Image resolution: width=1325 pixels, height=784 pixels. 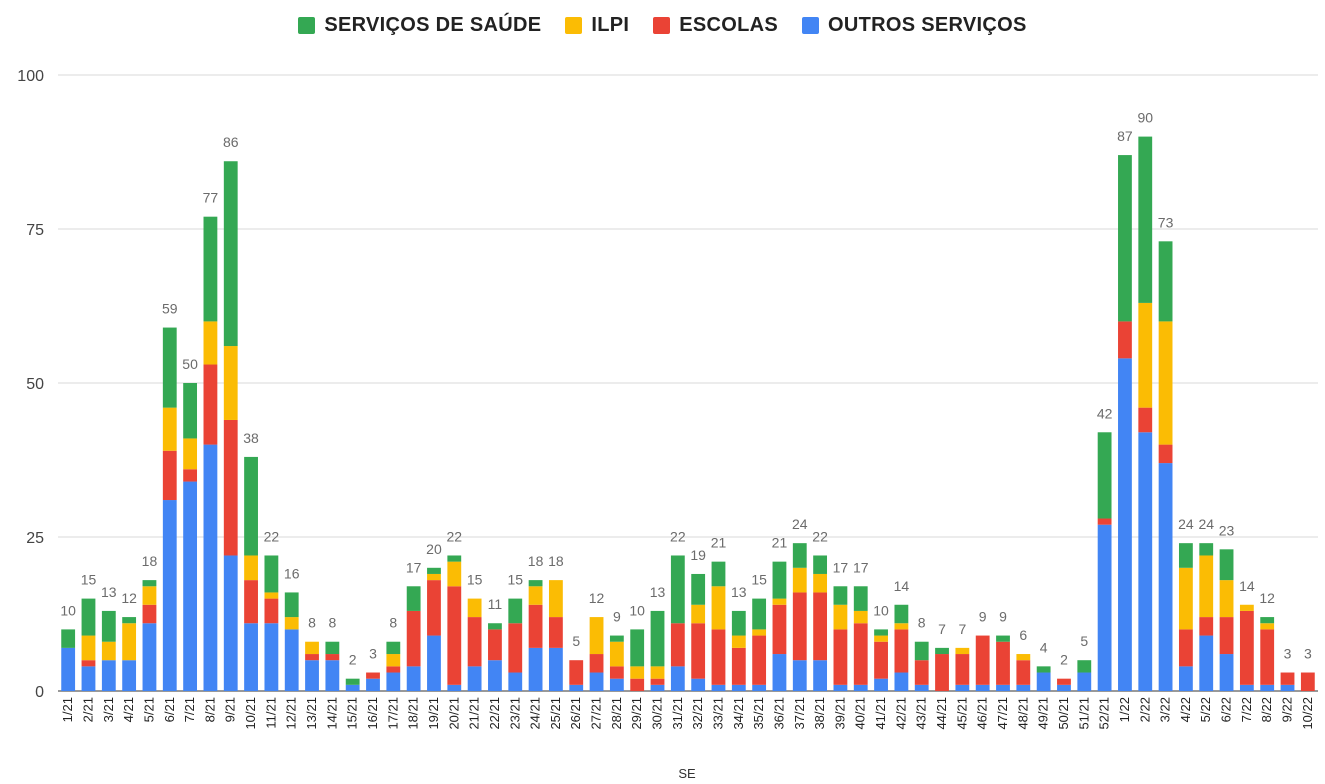 I want to click on x-tick-label: 47/21, so click(x=1002, y=713).